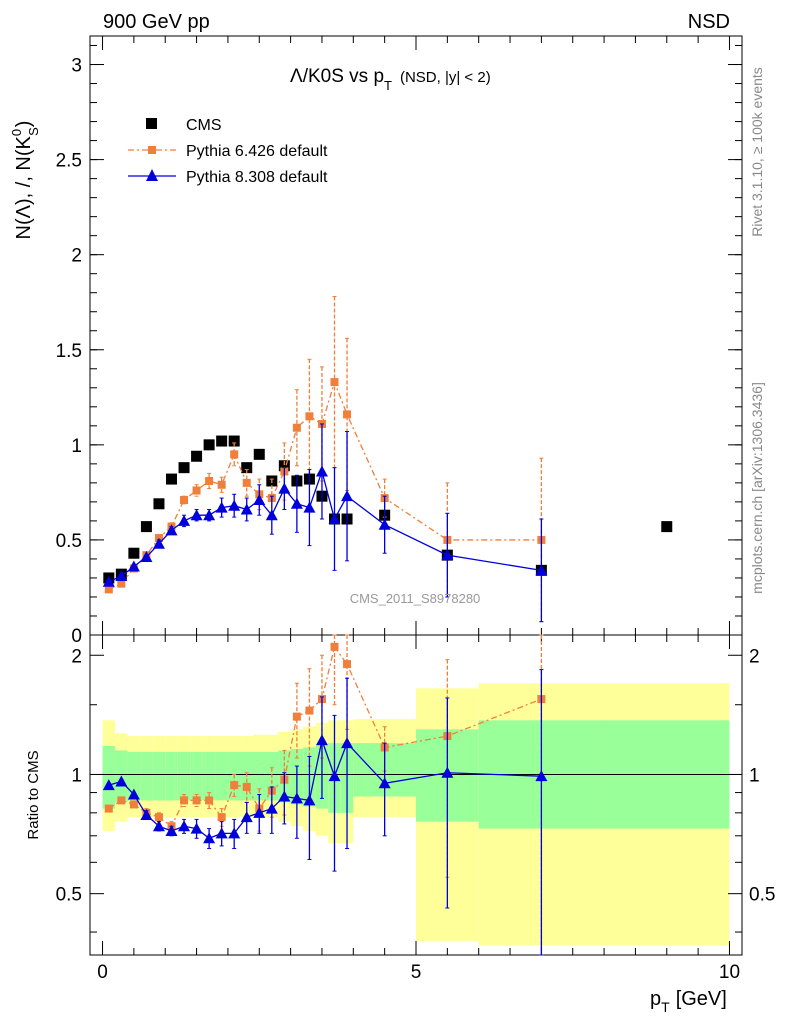 This screenshot has width=786, height=1029. Describe the element at coordinates (416, 972) in the screenshot. I see `x-tick-label: 5` at that location.